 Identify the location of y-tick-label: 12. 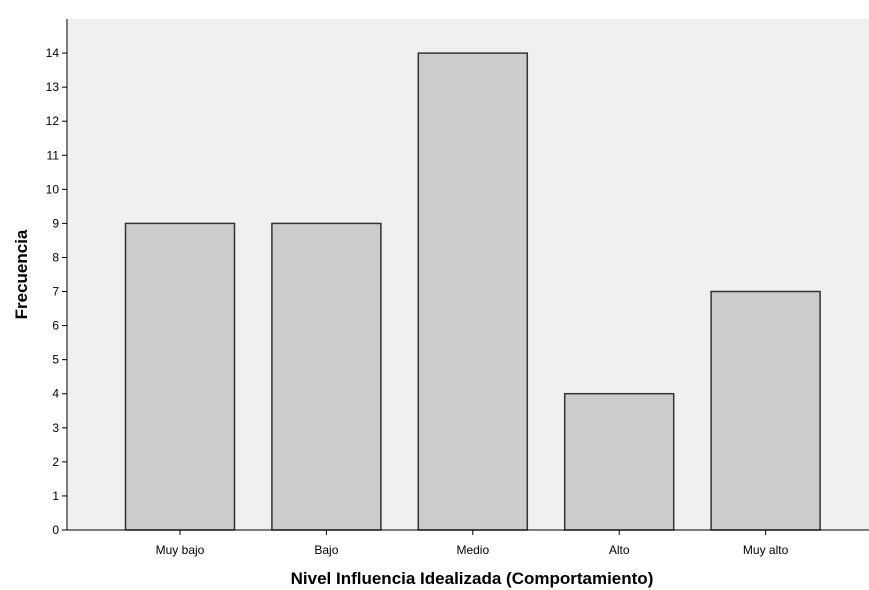
(53, 121).